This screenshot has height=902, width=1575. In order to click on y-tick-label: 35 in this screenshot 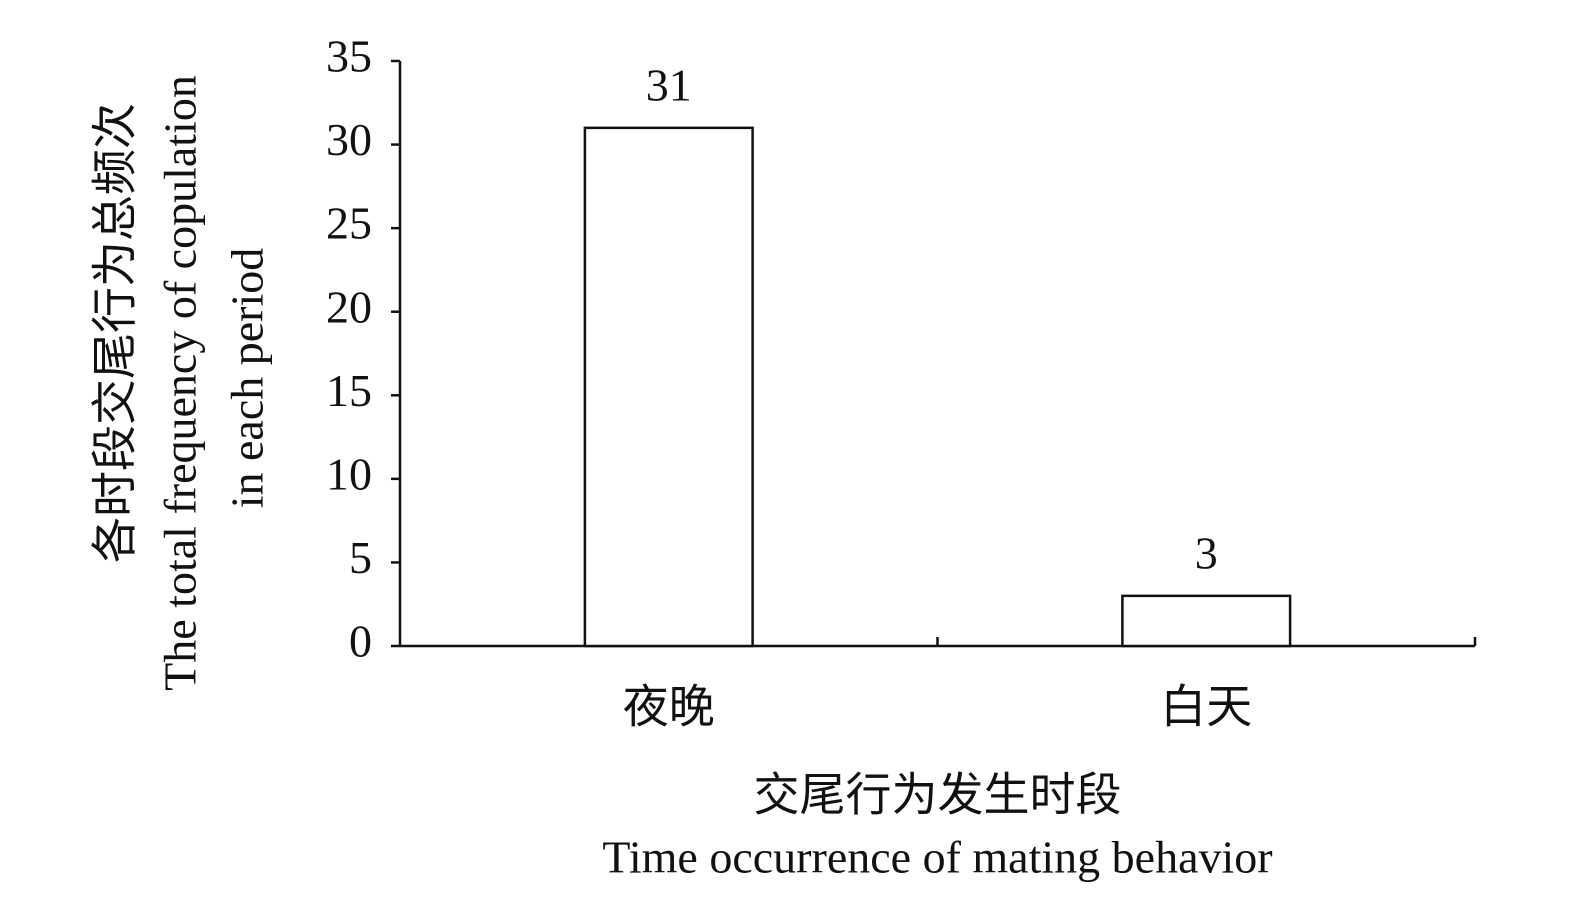, I will do `click(349, 56)`.